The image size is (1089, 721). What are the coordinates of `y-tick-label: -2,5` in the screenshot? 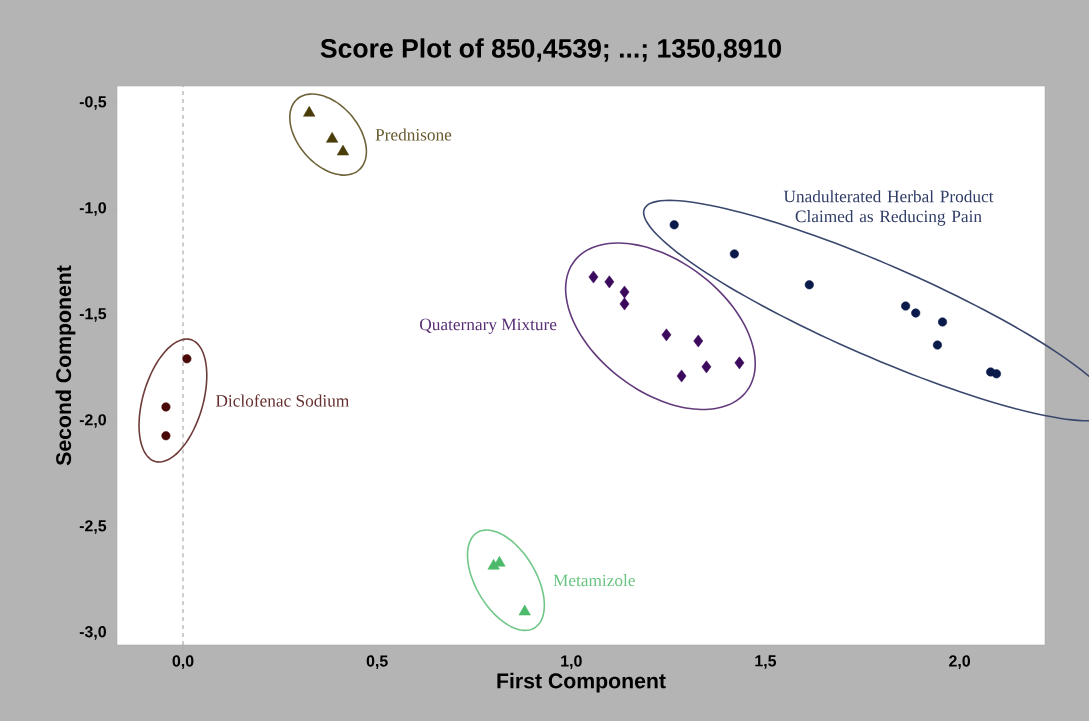 It's located at (93, 527).